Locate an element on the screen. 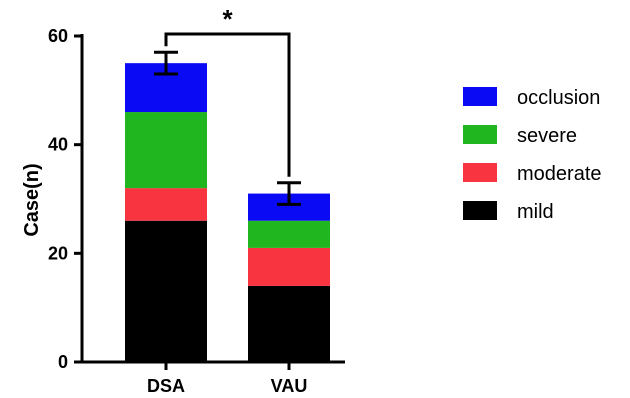 This screenshot has height=398, width=630. legend-swatch-occlusion is located at coordinates (480, 96).